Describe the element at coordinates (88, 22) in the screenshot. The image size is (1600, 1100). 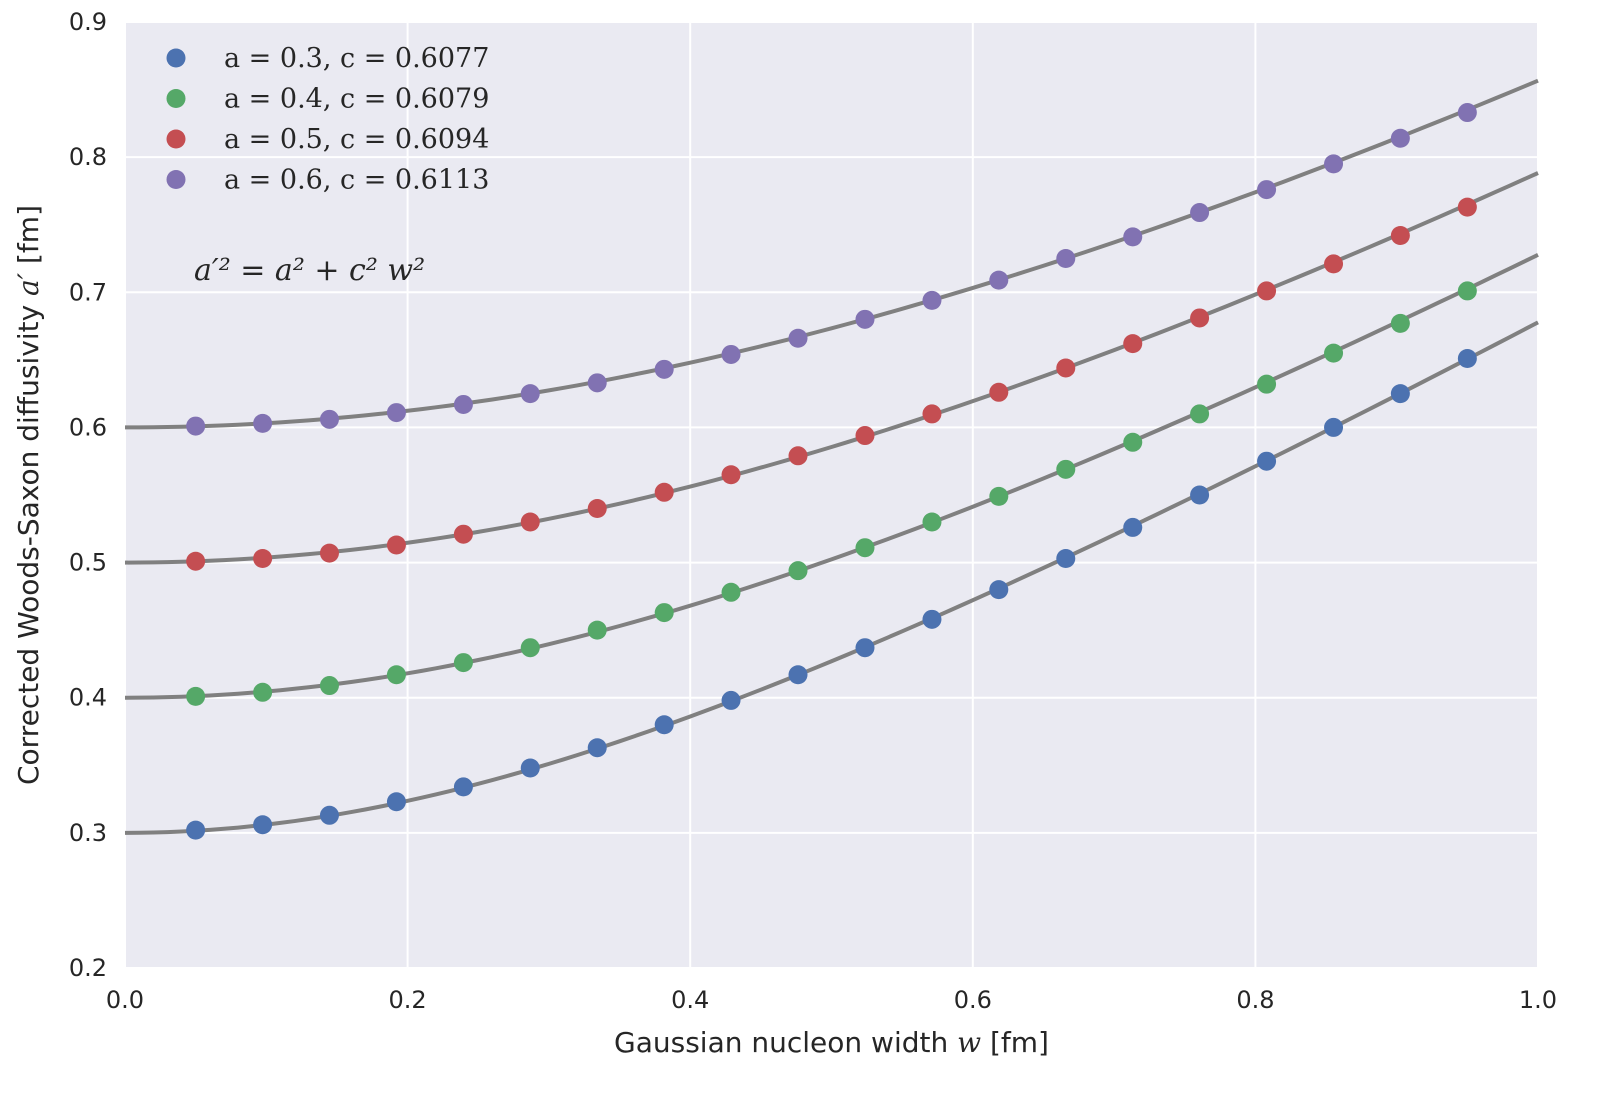
I see `y-tick-label: 0.9` at that location.